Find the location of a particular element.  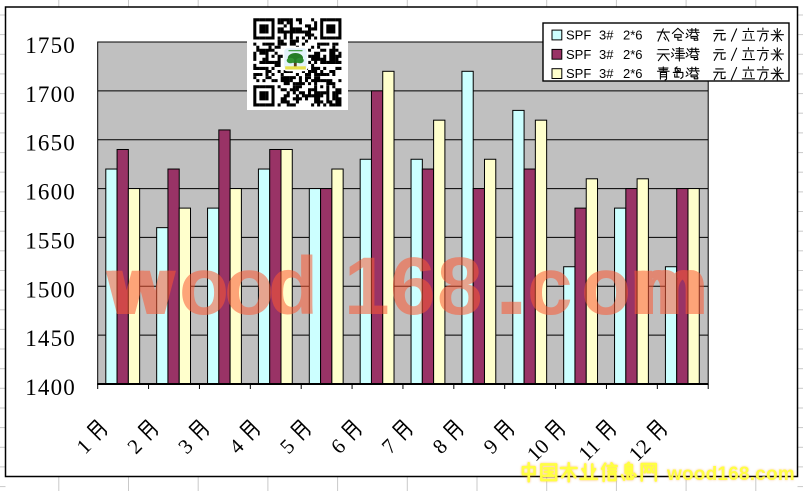

svg-text: 1600 is located at coordinates (50, 192).